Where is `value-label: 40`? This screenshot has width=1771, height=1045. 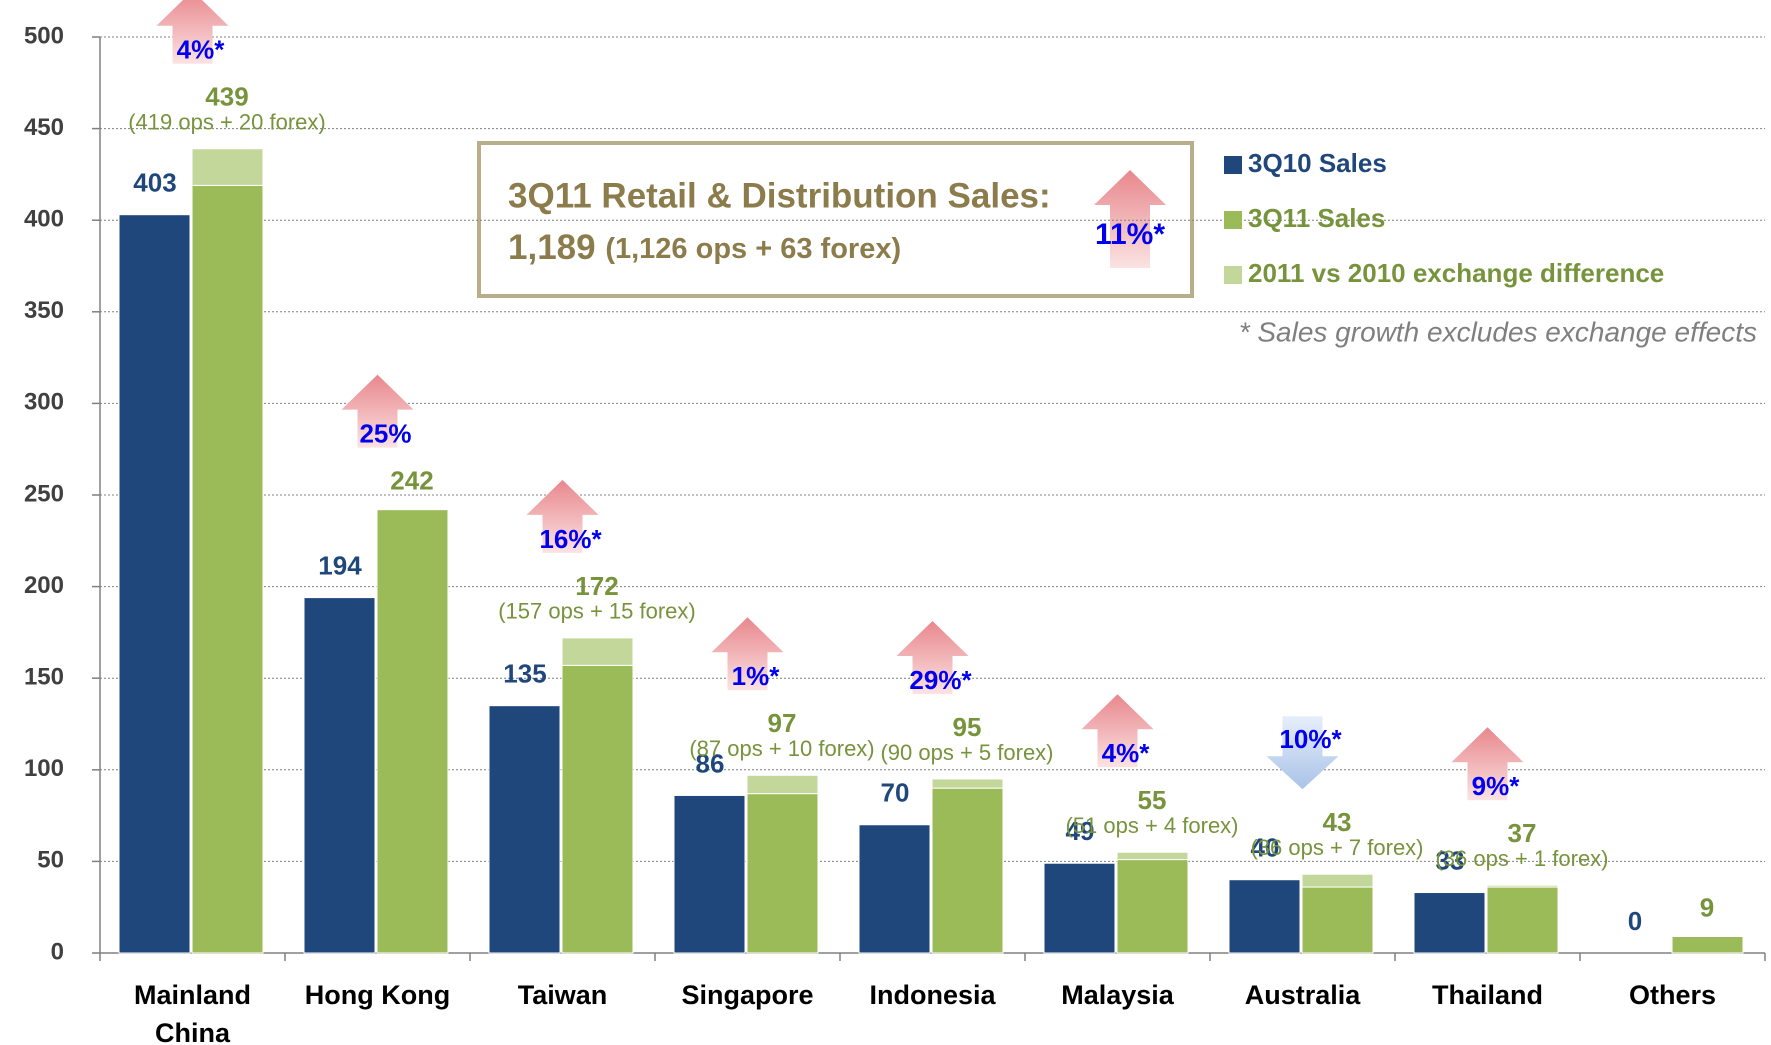 value-label: 40 is located at coordinates (1265, 848).